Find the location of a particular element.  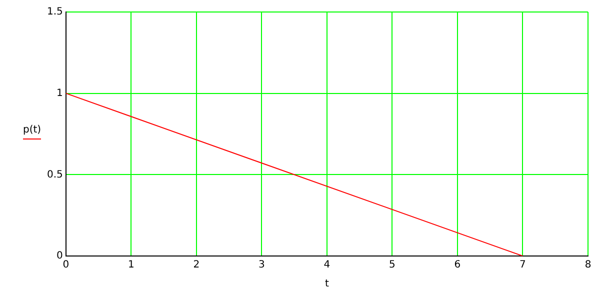

y-tick-label: 1 is located at coordinates (59, 93).